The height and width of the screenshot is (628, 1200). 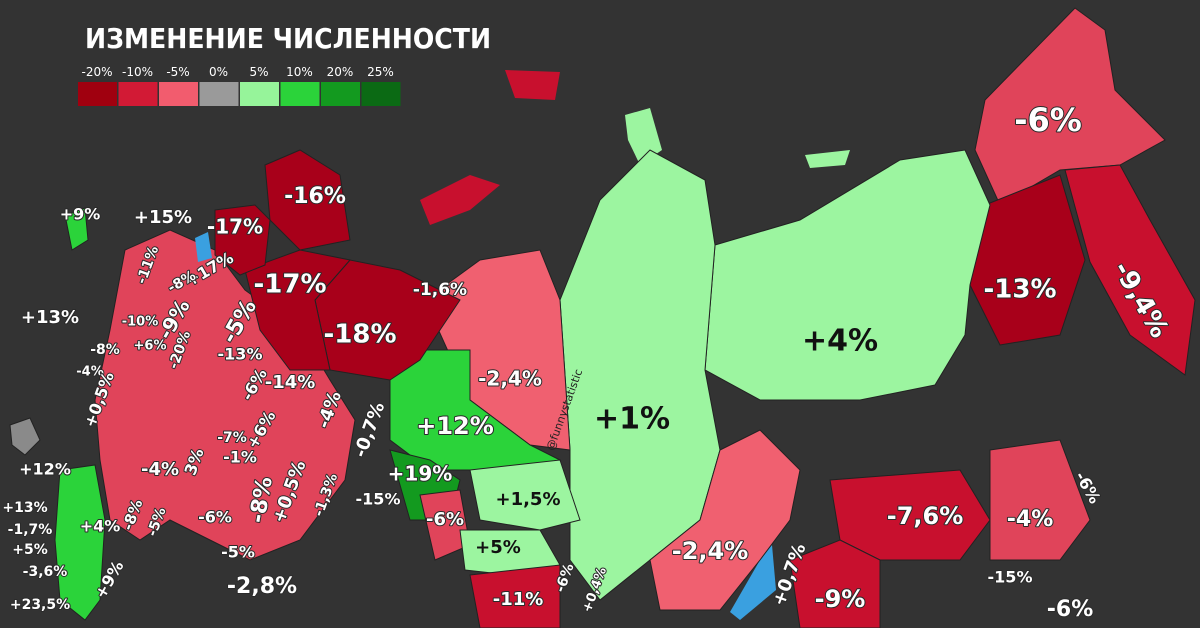 What do you see at coordinates (925, 516) in the screenshot?
I see `region-label: -7,6%` at bounding box center [925, 516].